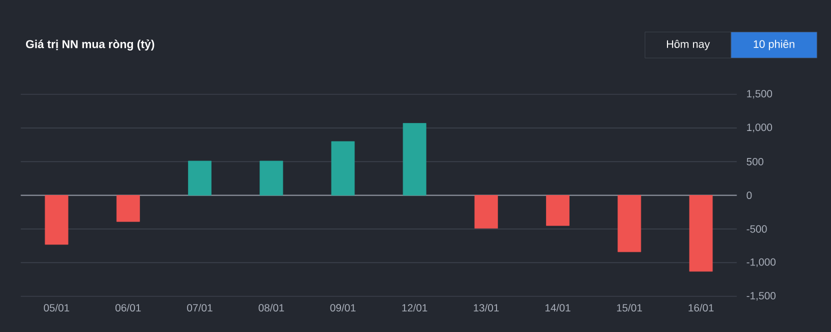 Image resolution: width=831 pixels, height=332 pixels. What do you see at coordinates (701, 308) in the screenshot?
I see `x-tick-label: 16/01` at bounding box center [701, 308].